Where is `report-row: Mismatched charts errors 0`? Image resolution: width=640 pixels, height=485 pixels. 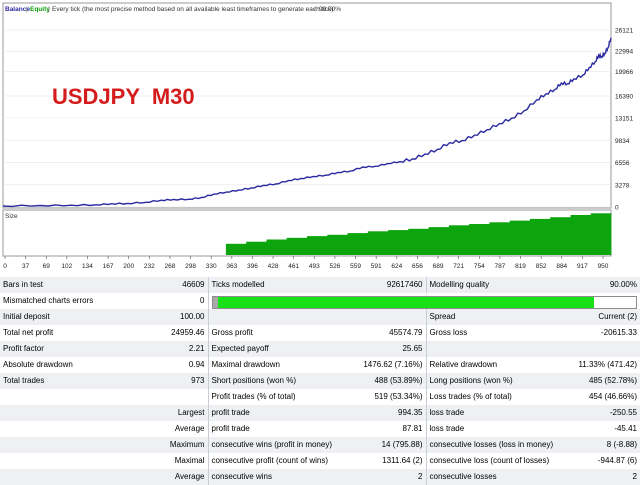 report-row: Mismatched charts errors 0 is located at coordinates (320, 301).